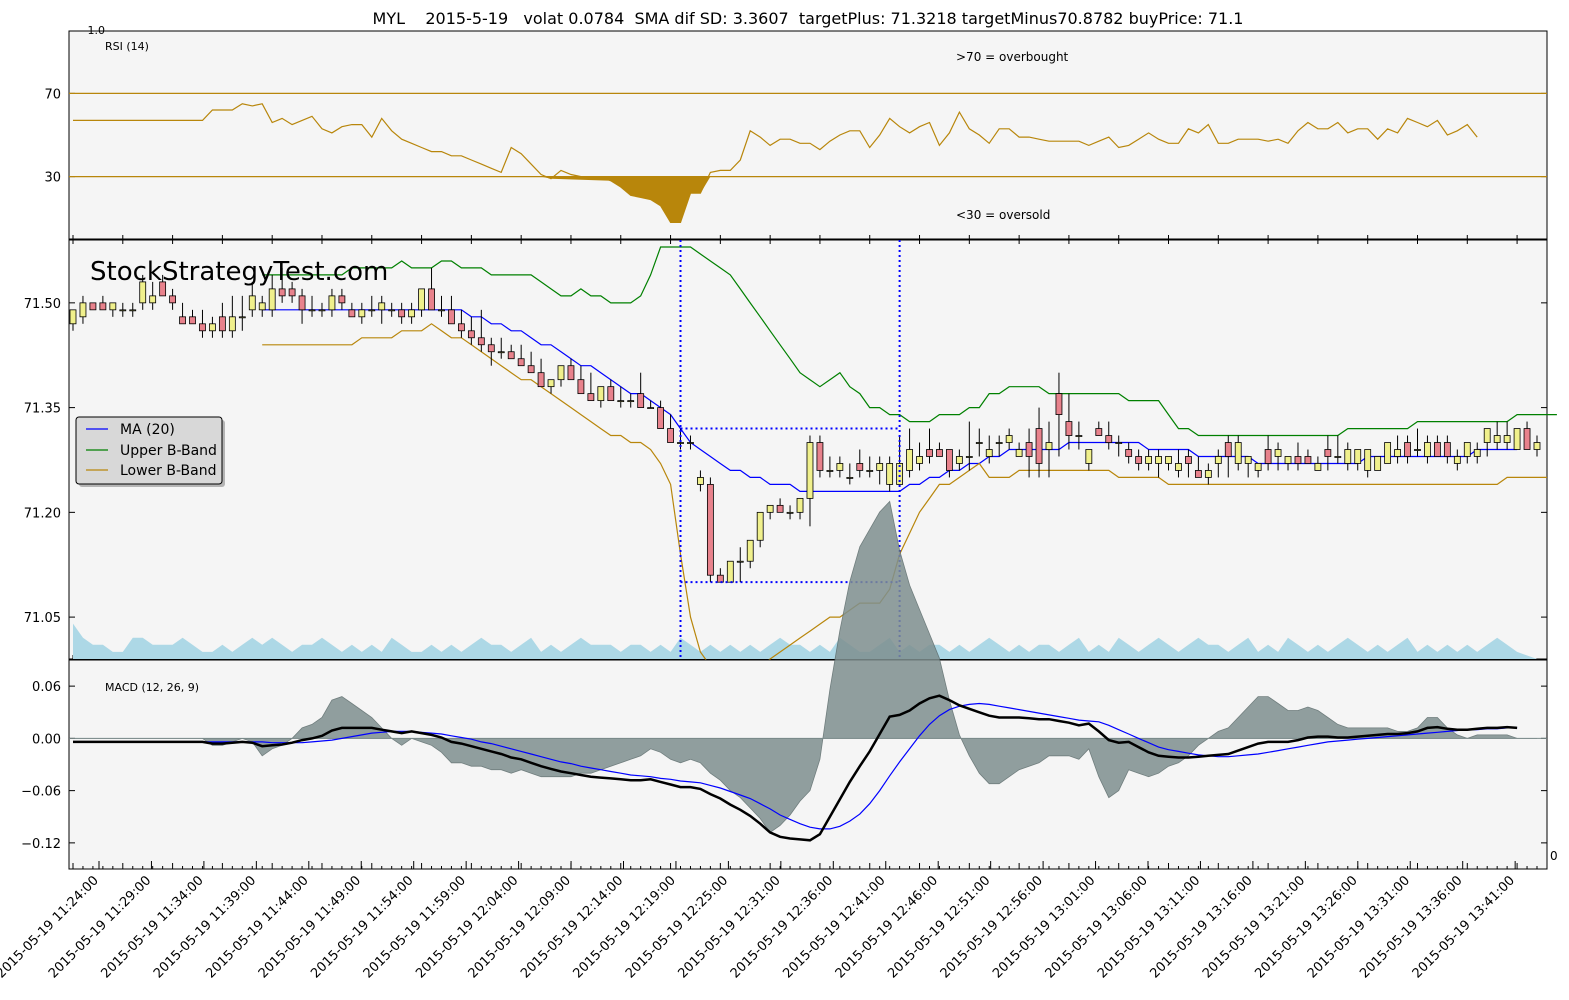 The height and width of the screenshot is (1000, 1569). What do you see at coordinates (572, 927) in the screenshot?
I see `x-tick-label: 2015-05-19 12:14:00` at bounding box center [572, 927].